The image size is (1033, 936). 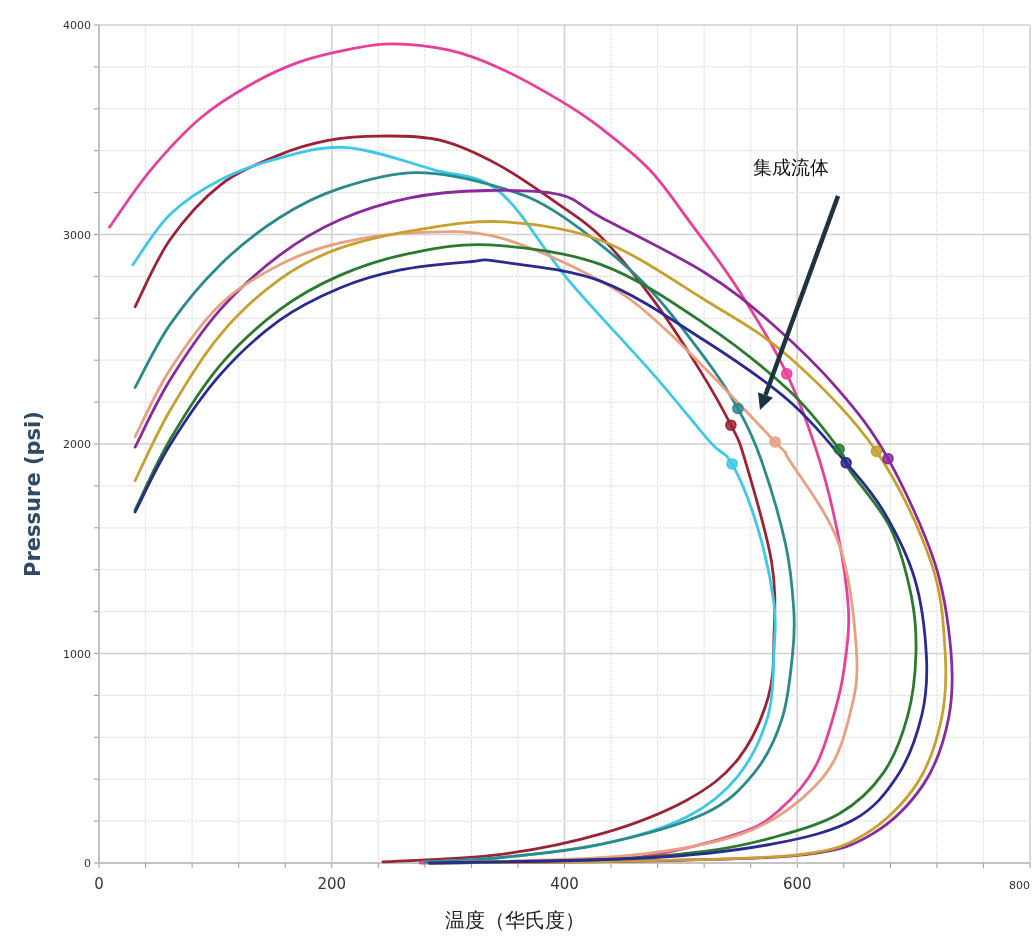 What do you see at coordinates (77, 654) in the screenshot?
I see `y-tick-label: 1000` at bounding box center [77, 654].